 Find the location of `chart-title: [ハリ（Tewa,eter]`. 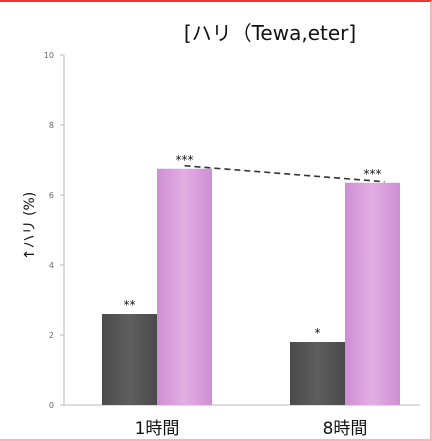

chart-title: [ハリ（Tewa,eter] is located at coordinates (270, 33).